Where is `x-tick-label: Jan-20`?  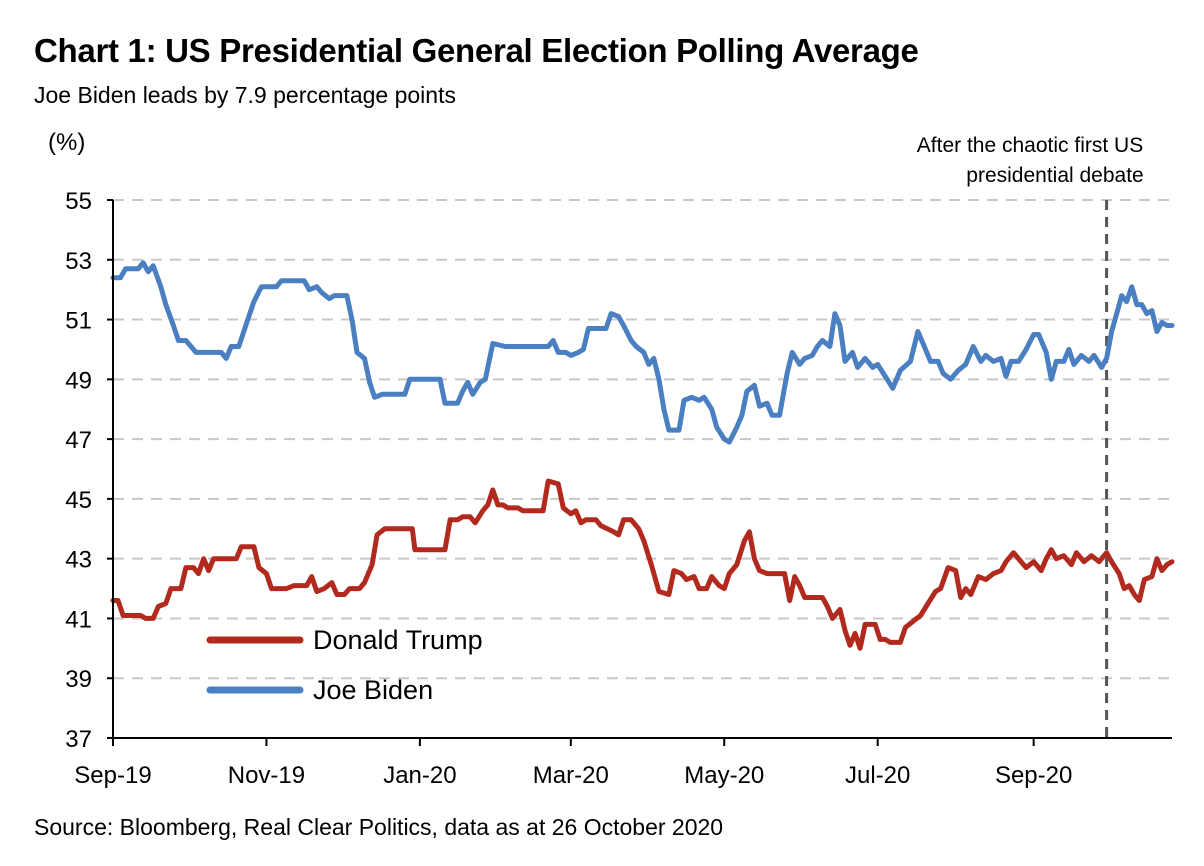
x-tick-label: Jan-20 is located at coordinates (419, 775).